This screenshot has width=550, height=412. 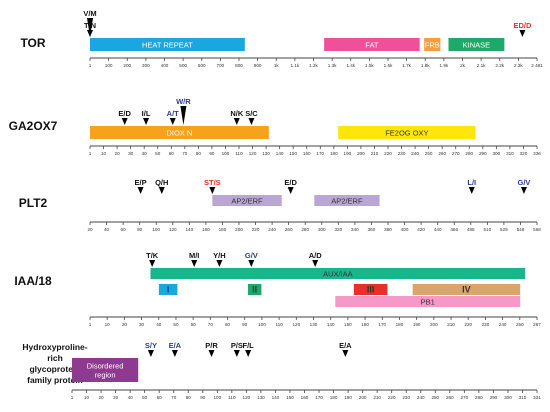 I want to click on domain-label: KINASE, so click(x=477, y=45).